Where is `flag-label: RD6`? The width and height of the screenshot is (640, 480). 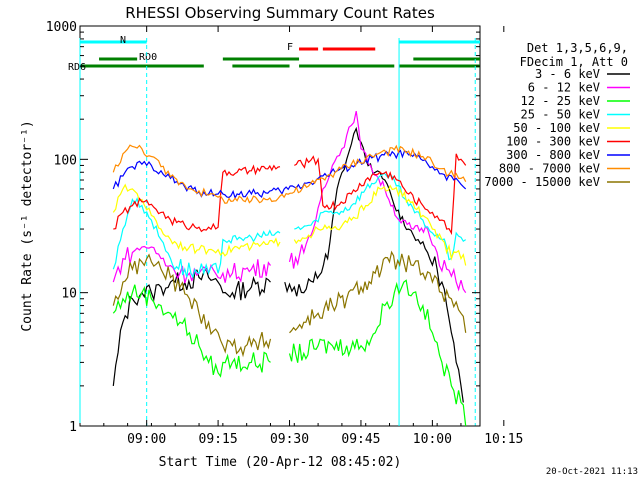 flag-label: RD6 is located at coordinates (77, 67).